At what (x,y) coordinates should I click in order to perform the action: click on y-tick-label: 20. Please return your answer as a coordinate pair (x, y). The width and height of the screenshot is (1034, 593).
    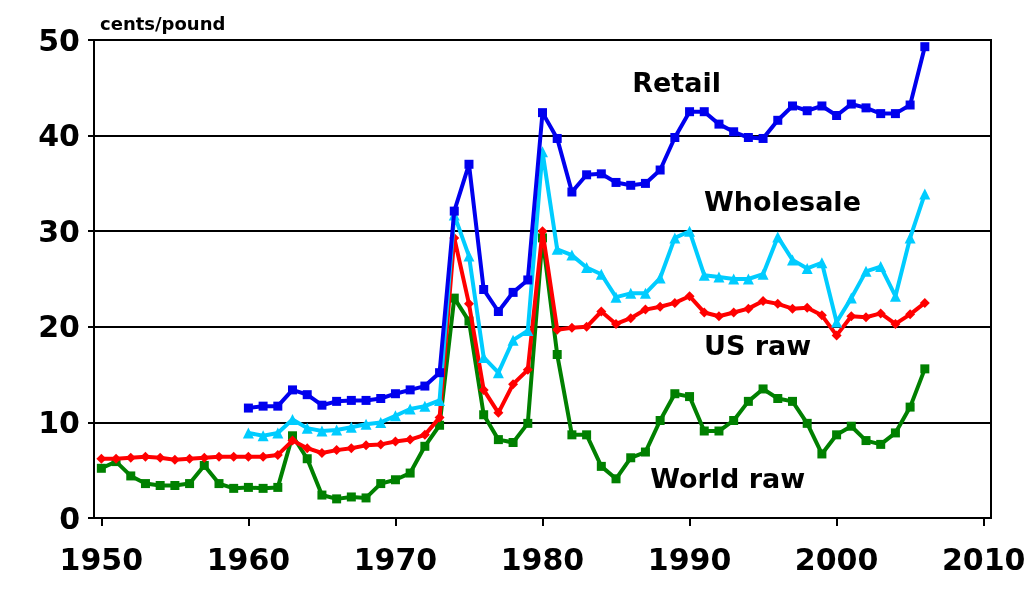
    Looking at the image, I should click on (59, 327).